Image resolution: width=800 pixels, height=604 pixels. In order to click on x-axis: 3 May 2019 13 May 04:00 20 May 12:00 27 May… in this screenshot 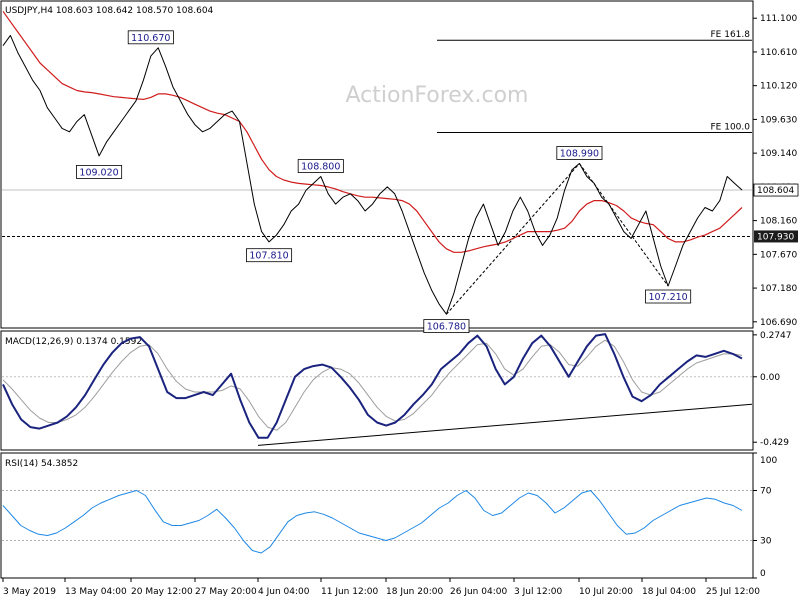, I will do `click(381, 587)`.